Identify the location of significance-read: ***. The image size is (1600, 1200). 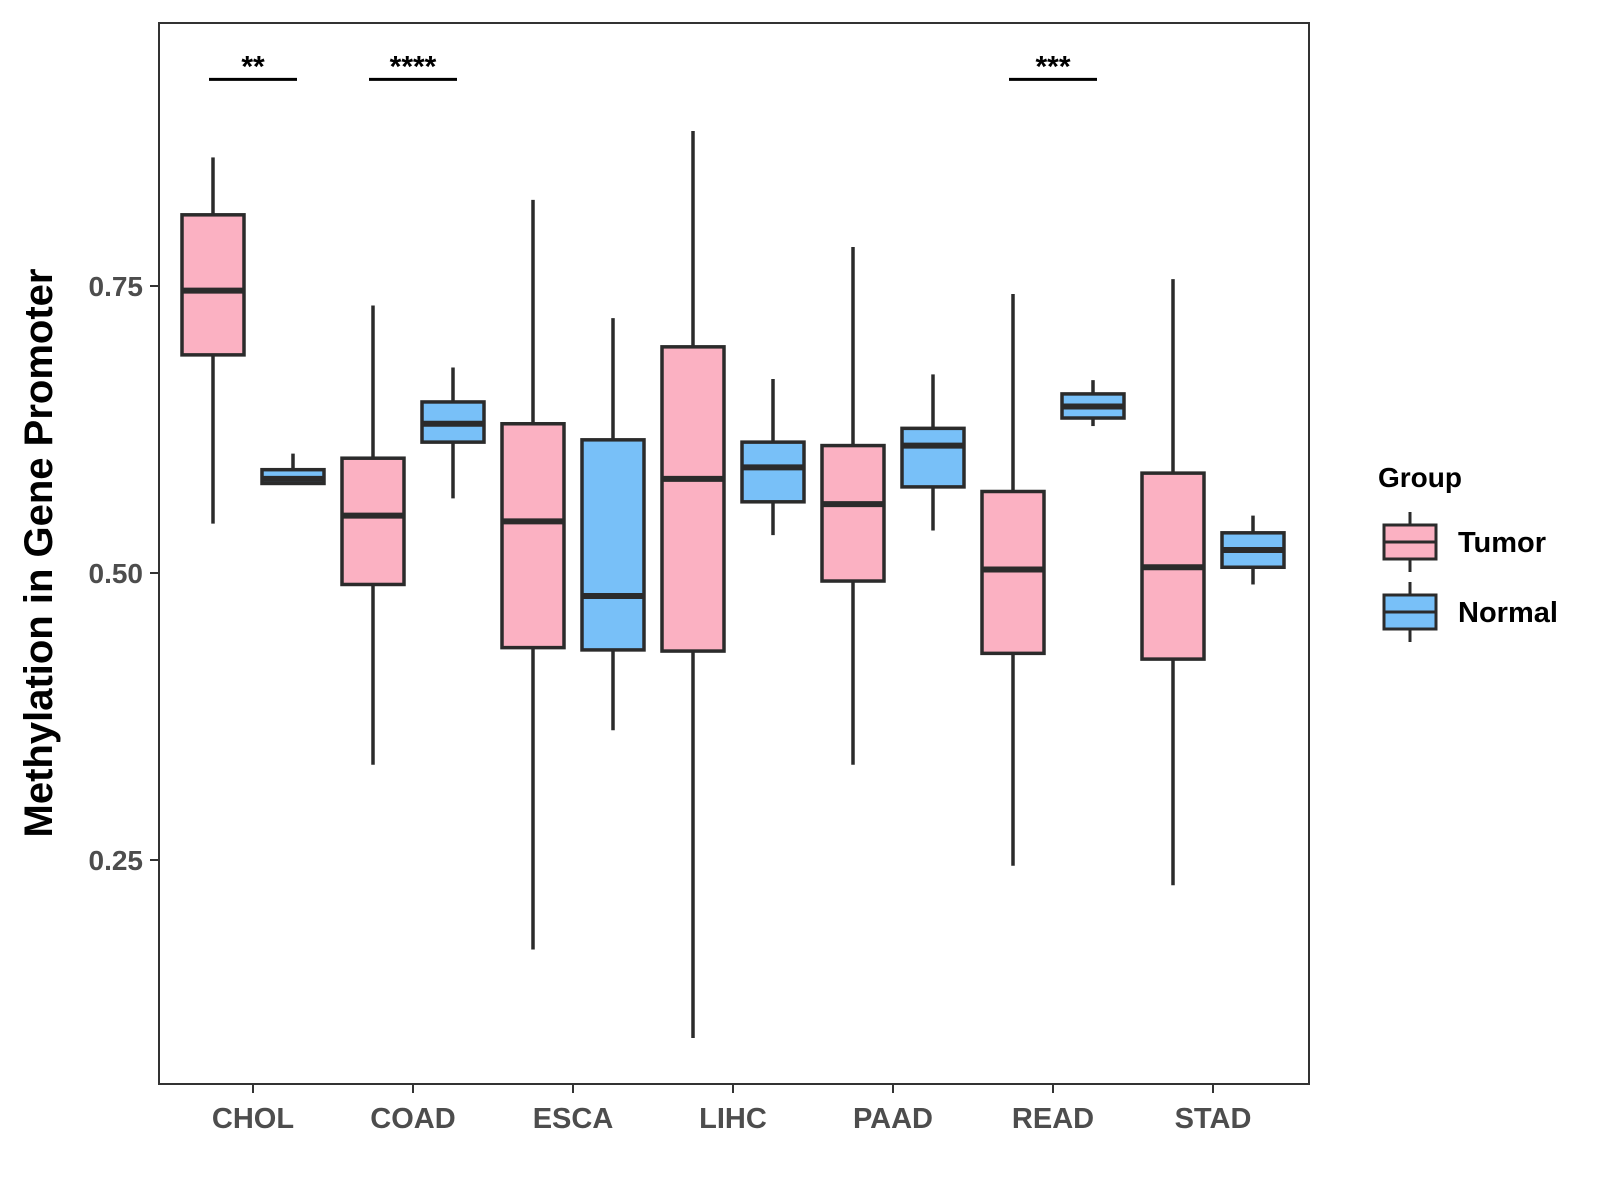
(1053, 66).